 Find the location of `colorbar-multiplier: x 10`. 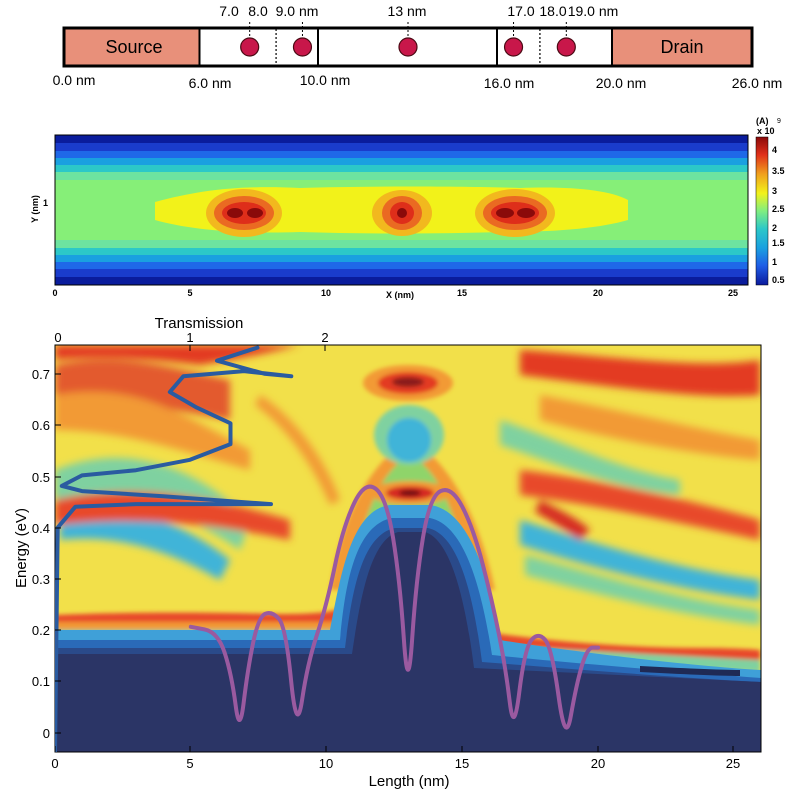

colorbar-multiplier: x 10 is located at coordinates (766, 131).